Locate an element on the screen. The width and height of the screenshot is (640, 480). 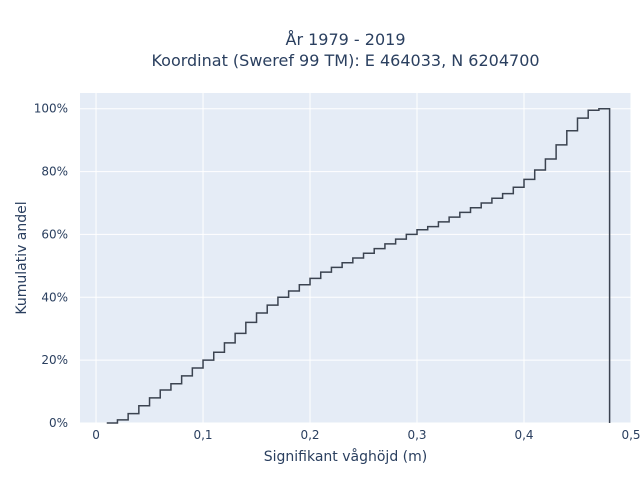
y-tick-labels: 0% 20% 40% 60% 80% 100% is located at coordinates (51, 266).